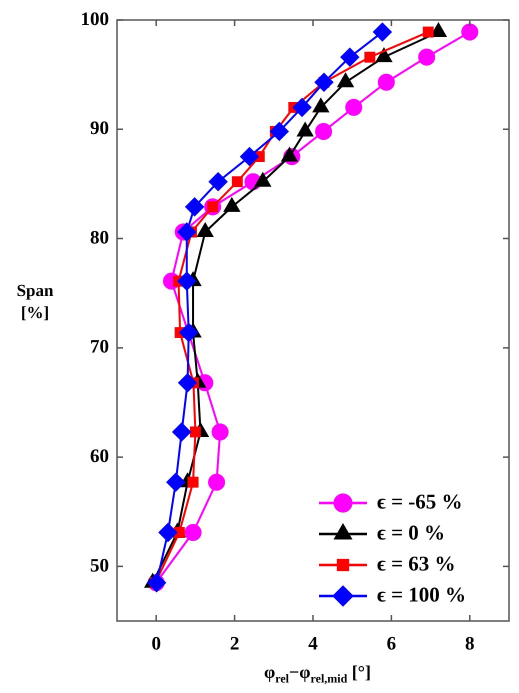  Describe the element at coordinates (99, 347) in the screenshot. I see `y-tick-label: 70` at that location.